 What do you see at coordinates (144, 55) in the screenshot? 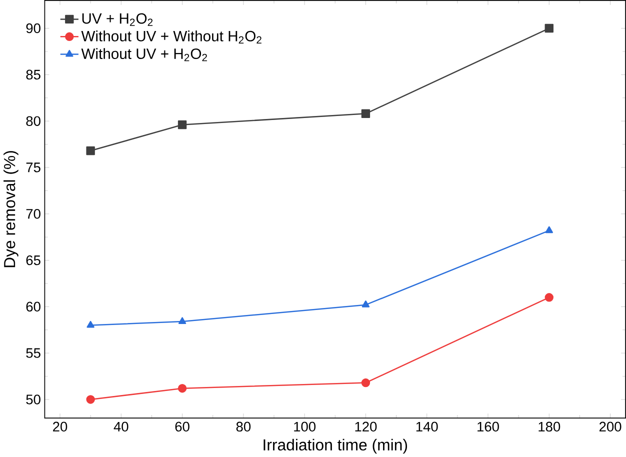
I see `legend-label: Without UV + H$_{2}$O$_{2}$` at bounding box center [144, 55].